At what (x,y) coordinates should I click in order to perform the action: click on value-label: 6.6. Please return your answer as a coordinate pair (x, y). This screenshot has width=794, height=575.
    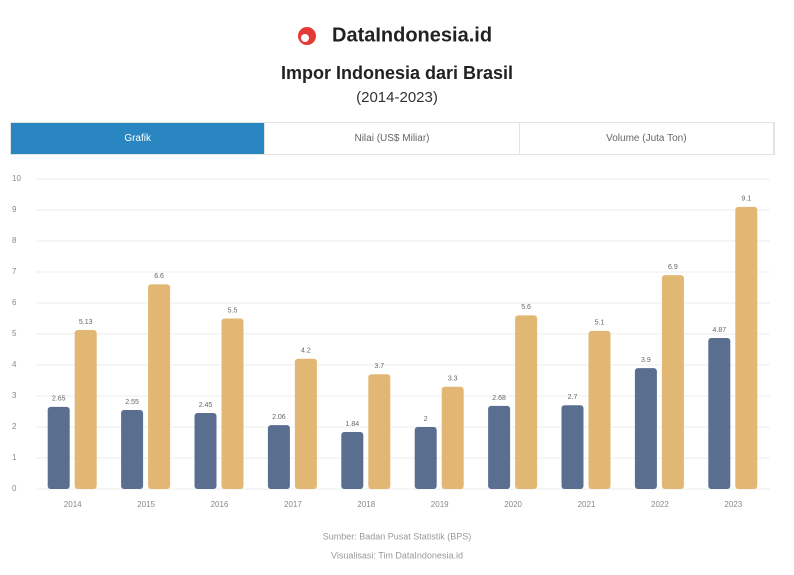
    Looking at the image, I should click on (159, 276).